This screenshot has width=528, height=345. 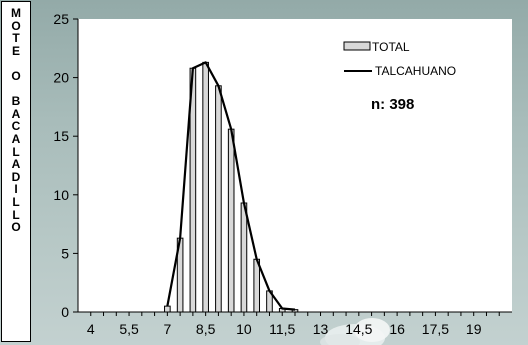 What do you see at coordinates (129, 329) in the screenshot?
I see `x-tick-label: 5,5` at bounding box center [129, 329].